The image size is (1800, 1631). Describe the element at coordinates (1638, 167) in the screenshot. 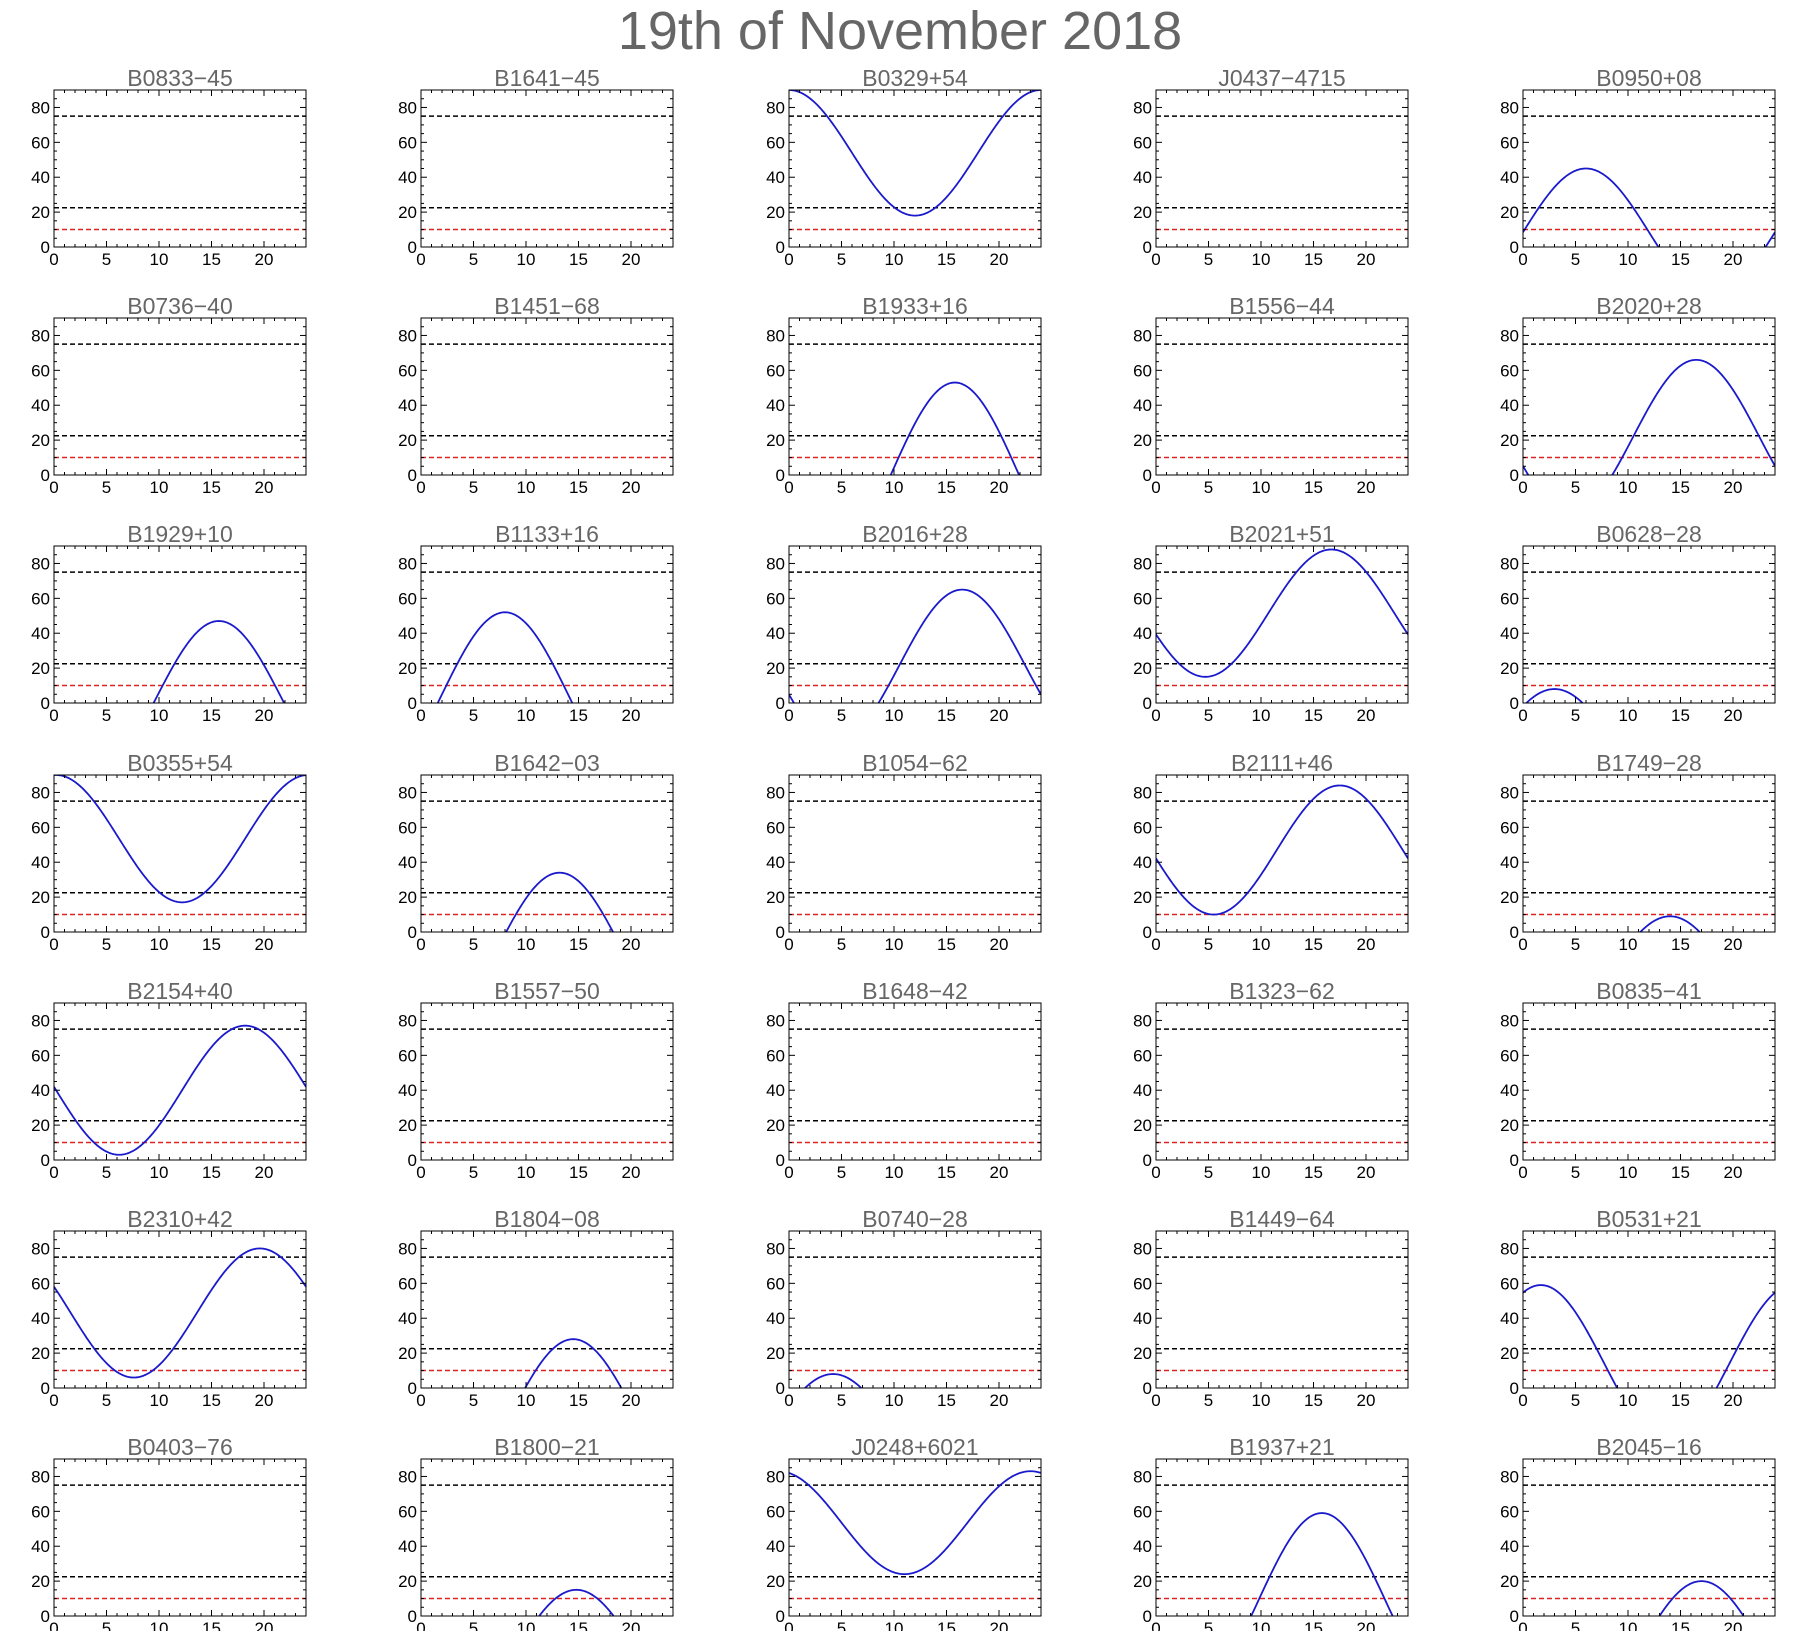

I see `panel: B0950+08 0 5 10 15 20 0 20 40 60 80` at that location.